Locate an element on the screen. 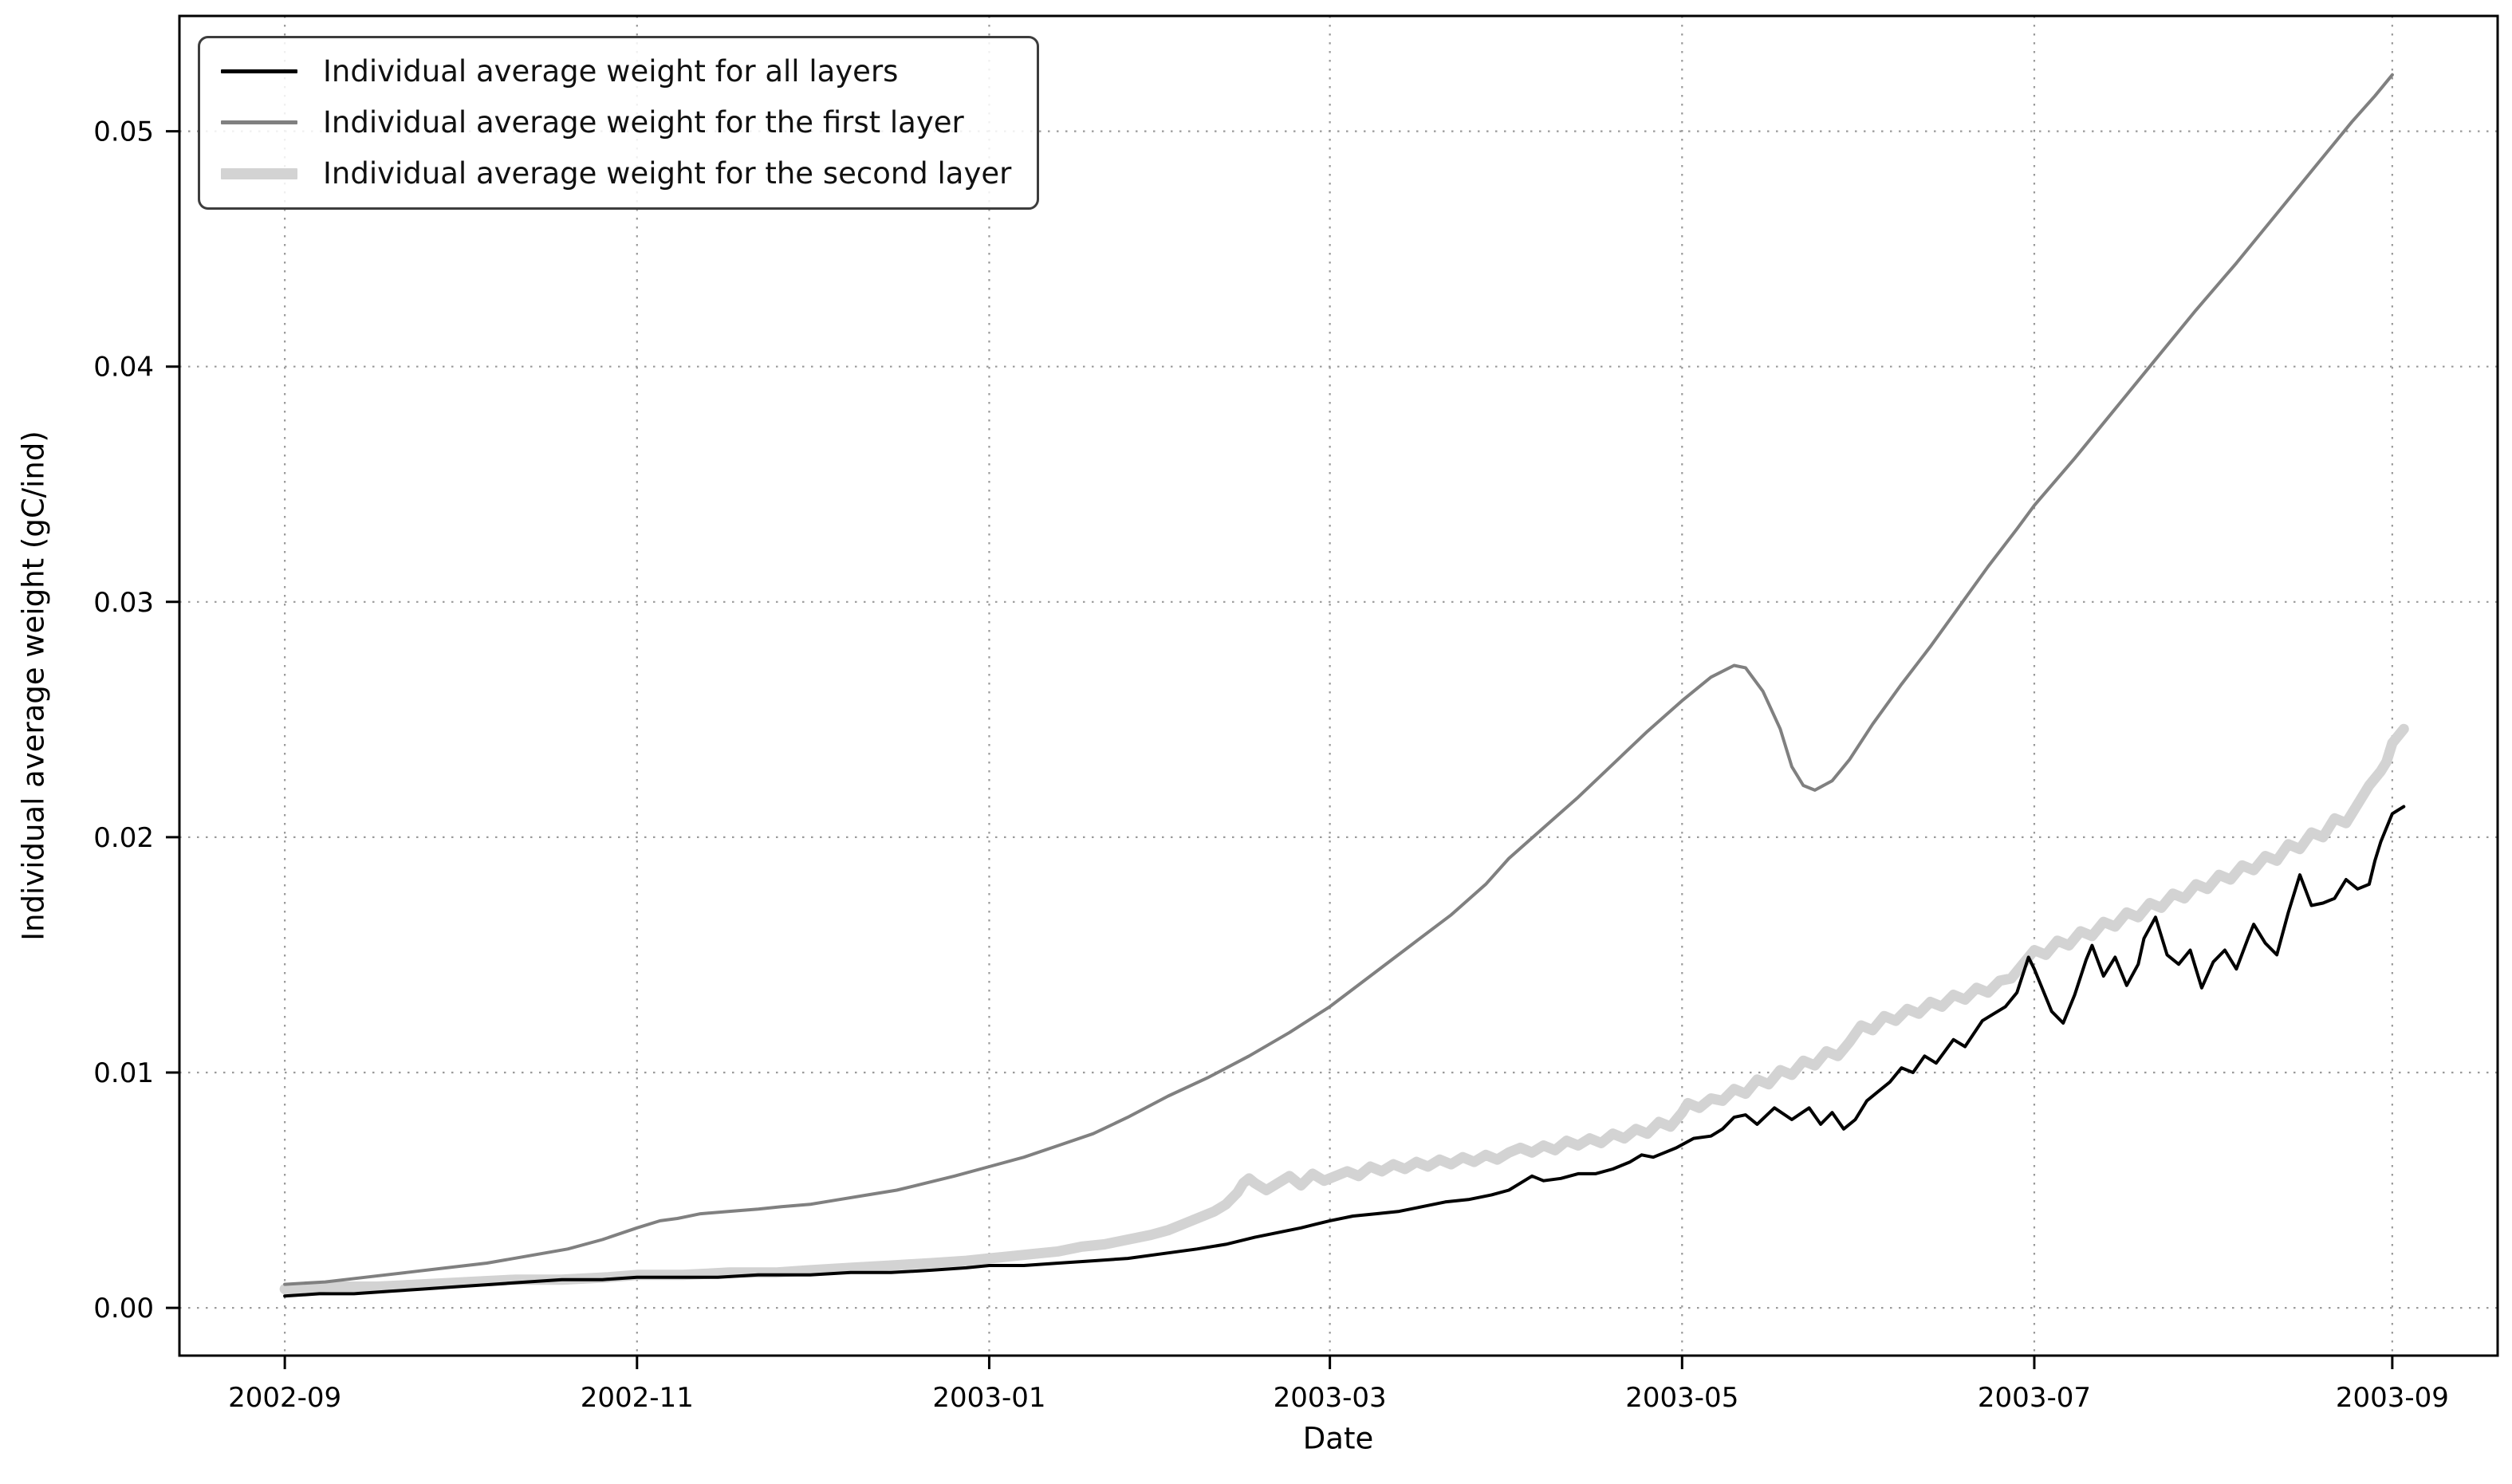 Image resolution: width=2512 pixels, height=1484 pixels. legend-item-all-layers: Individual average weight for all layers is located at coordinates (616, 72).